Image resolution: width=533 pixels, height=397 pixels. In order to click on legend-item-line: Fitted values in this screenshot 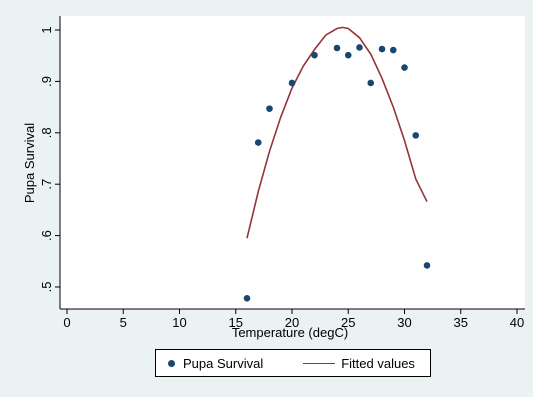, I will do `click(339, 363)`.